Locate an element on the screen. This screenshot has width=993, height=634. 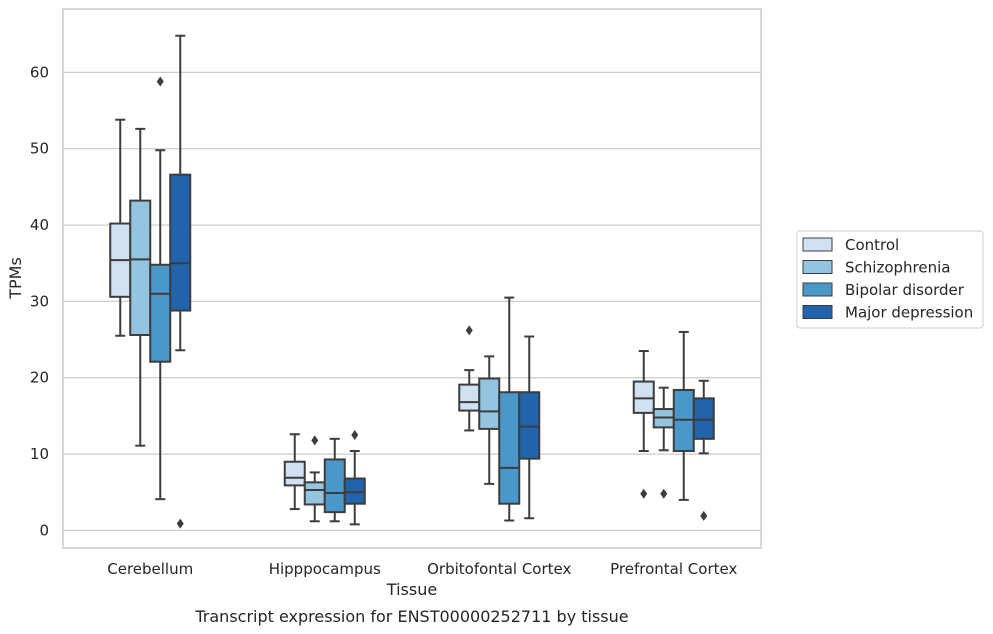
x-tick-label: Cerebellum is located at coordinates (150, 569).